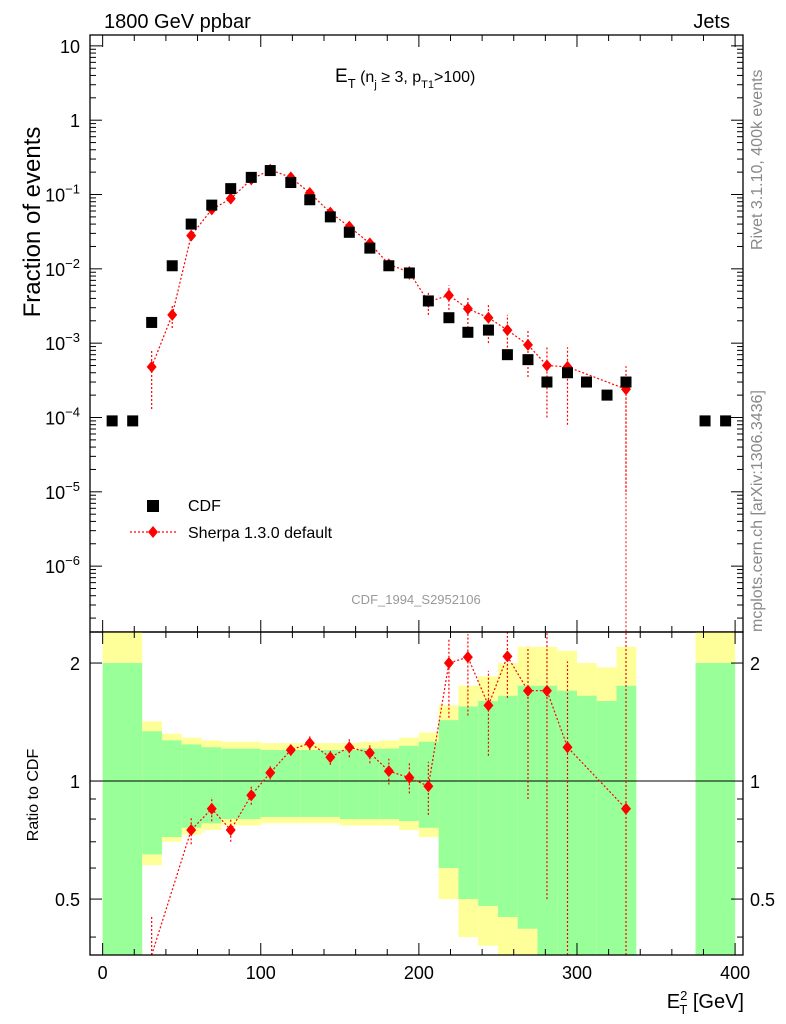 This screenshot has height=1024, width=786. Describe the element at coordinates (67, 900) in the screenshot. I see `ratio-y-tick-label: 0.5` at that location.